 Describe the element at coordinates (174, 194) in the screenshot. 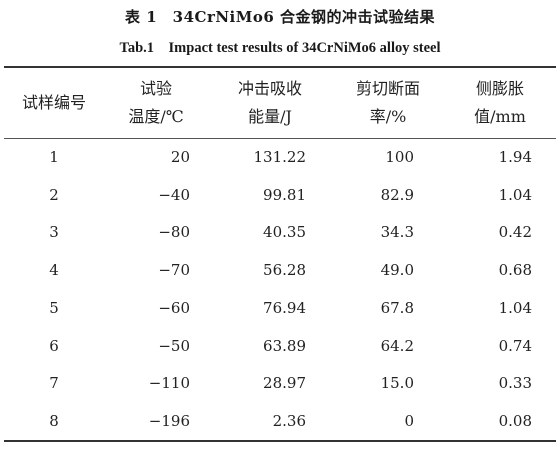

I see `cell-test-temperature: −40` at that location.